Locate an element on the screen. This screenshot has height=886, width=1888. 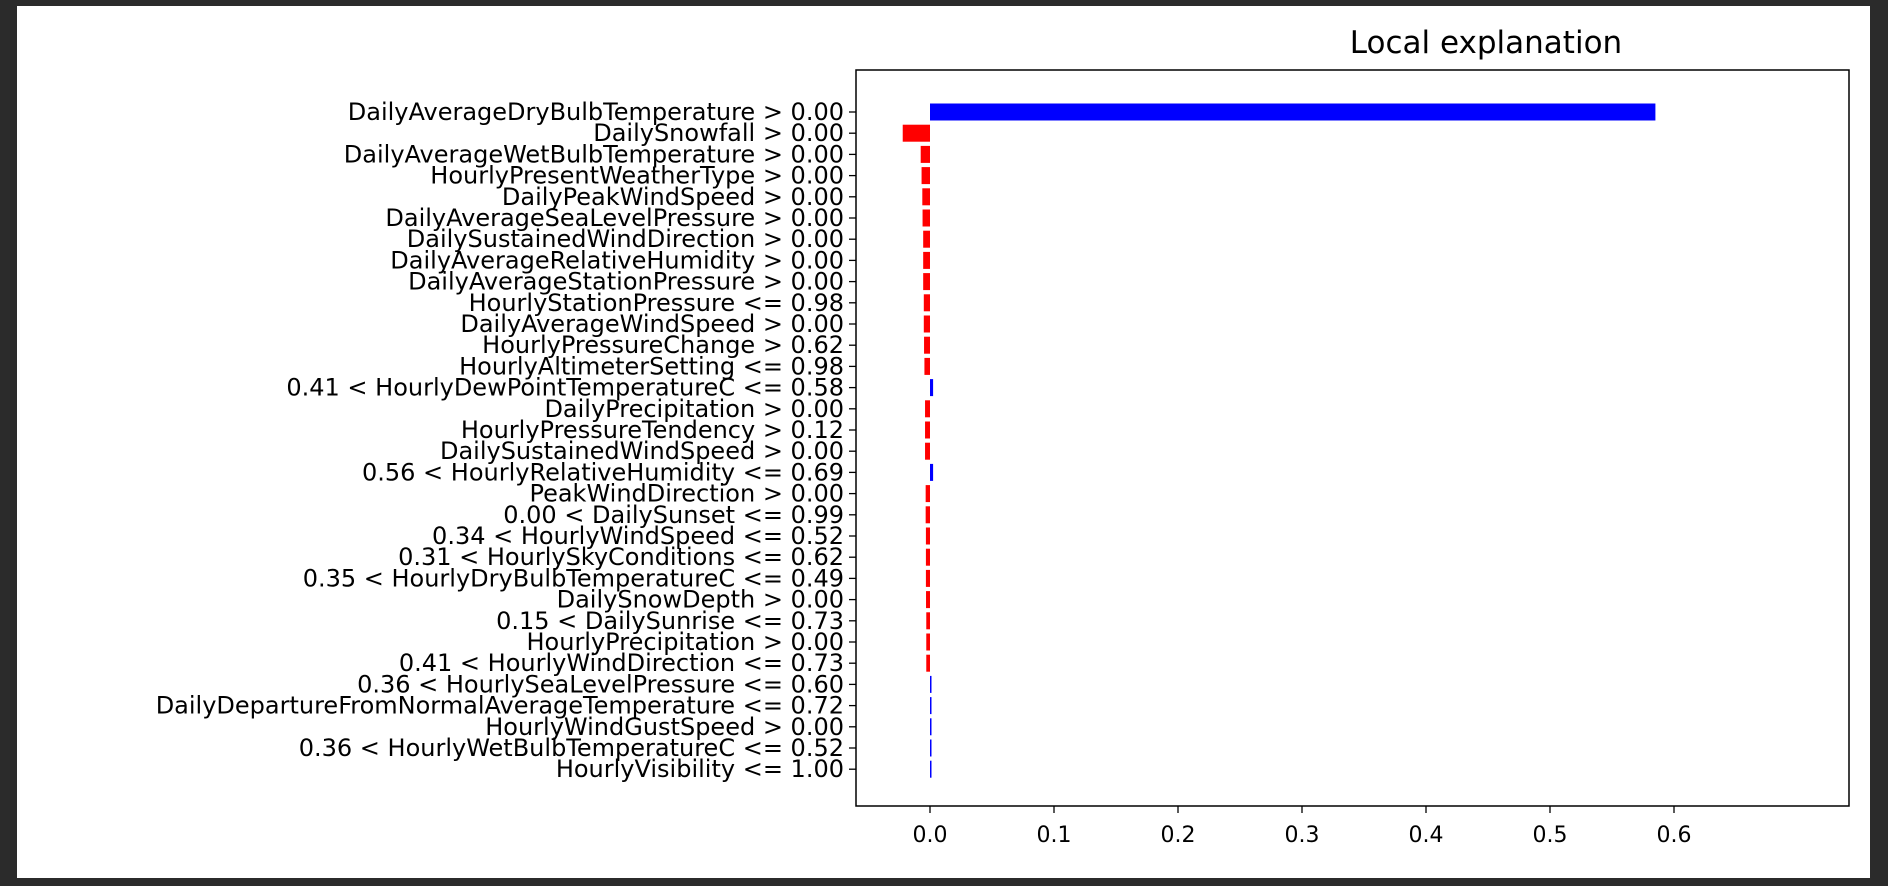
y-tick-label: PeakWindDirection > 0.00 is located at coordinates (686, 494).